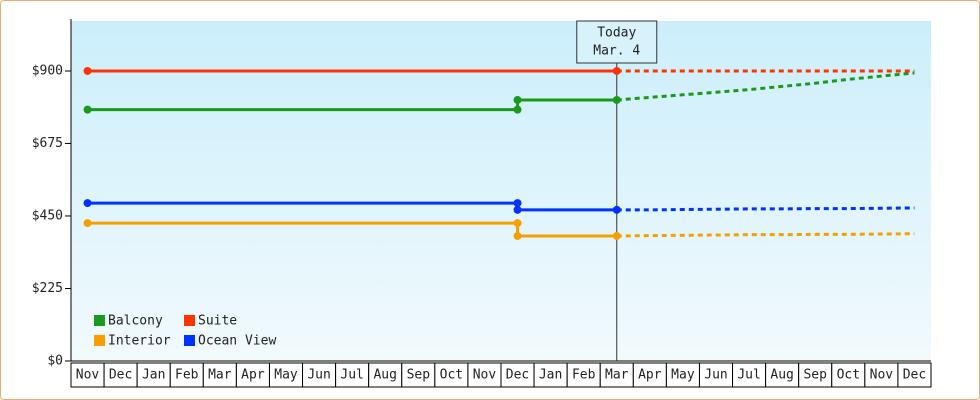 The height and width of the screenshot is (400, 980). What do you see at coordinates (47, 70) in the screenshot?
I see `y-tick-label: $900` at bounding box center [47, 70].